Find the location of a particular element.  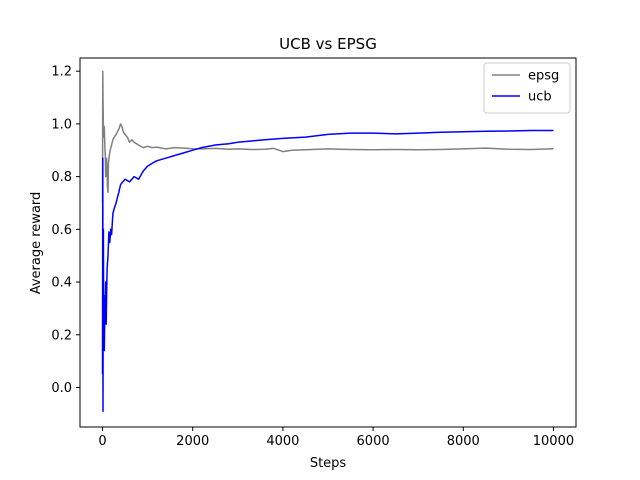

y-axis-label: Average reward is located at coordinates (36, 243).